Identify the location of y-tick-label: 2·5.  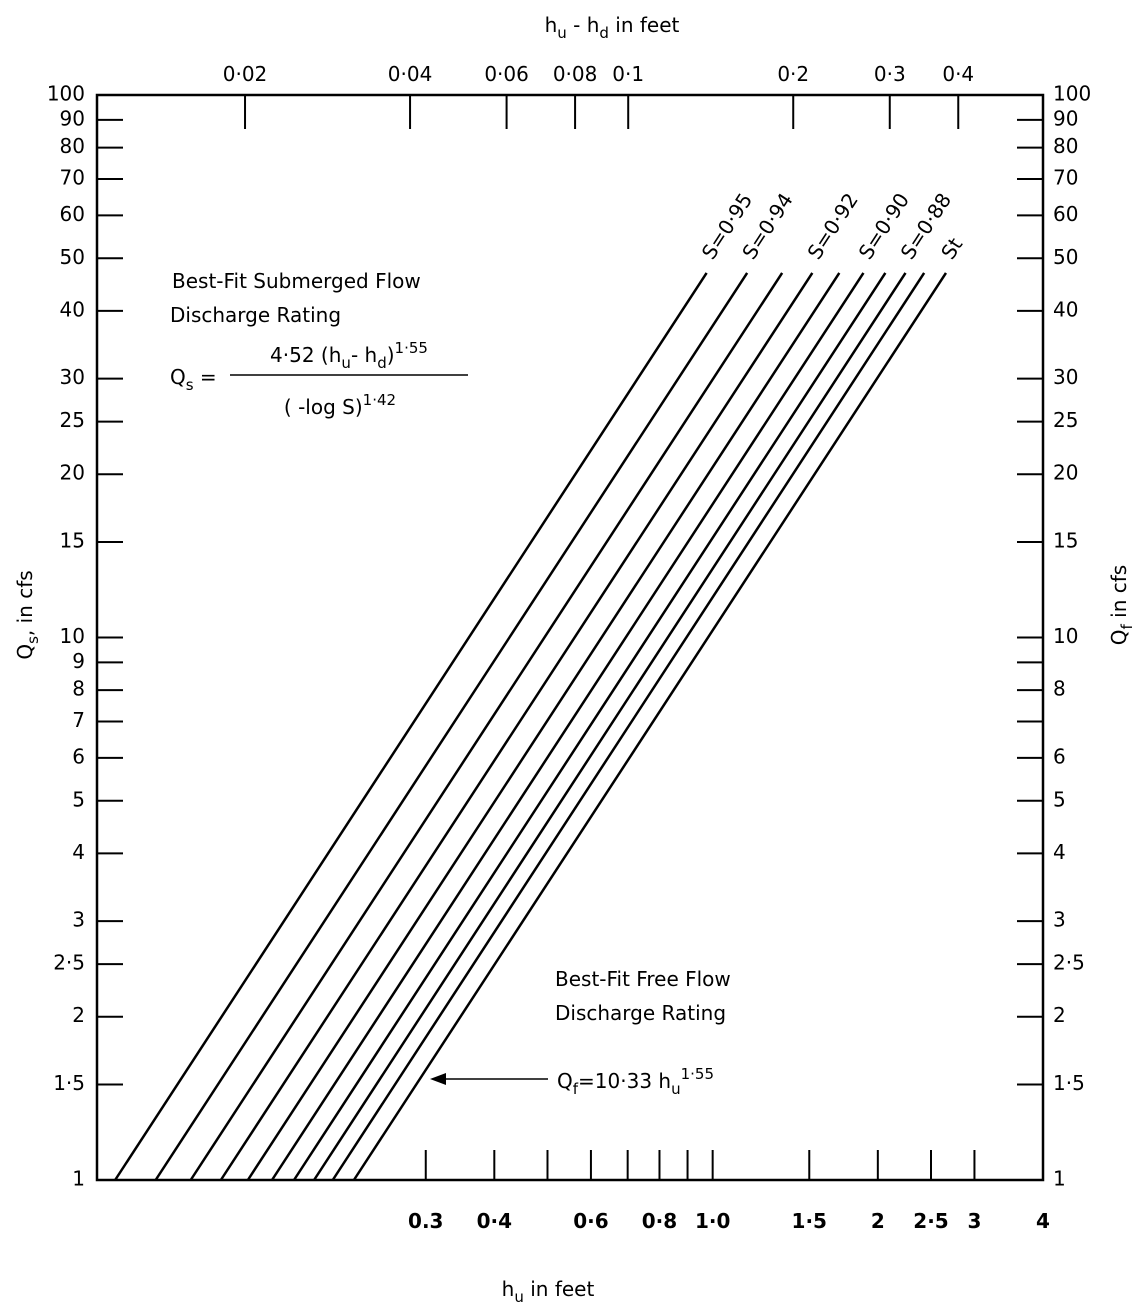
(69, 963).